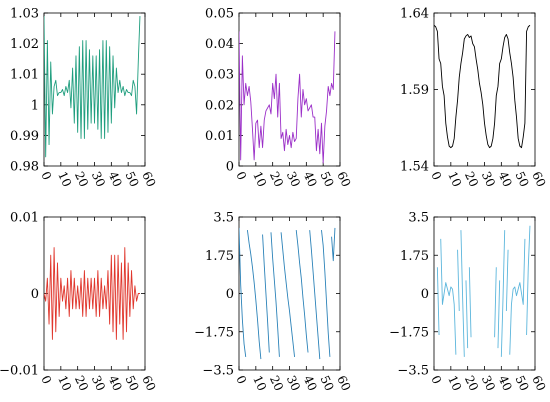  What do you see at coordinates (414, 90) in the screenshot?
I see `y-tick-label: 1.59` at bounding box center [414, 90].